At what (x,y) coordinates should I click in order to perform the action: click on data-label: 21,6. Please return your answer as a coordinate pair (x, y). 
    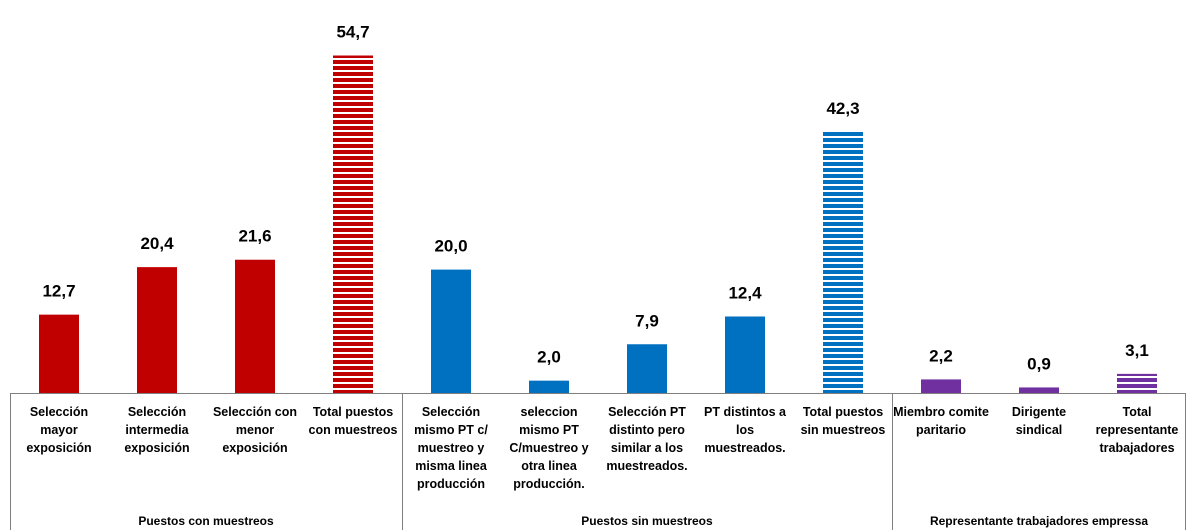
    Looking at the image, I should click on (254, 236).